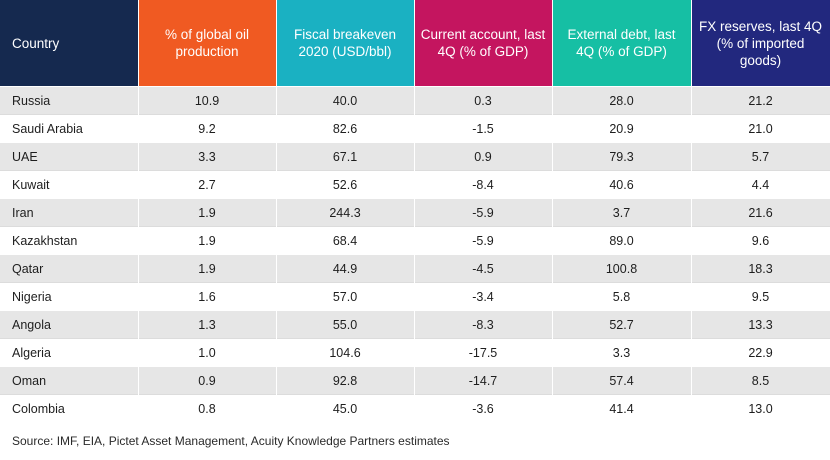  I want to click on value-cell: -1.5, so click(483, 128).